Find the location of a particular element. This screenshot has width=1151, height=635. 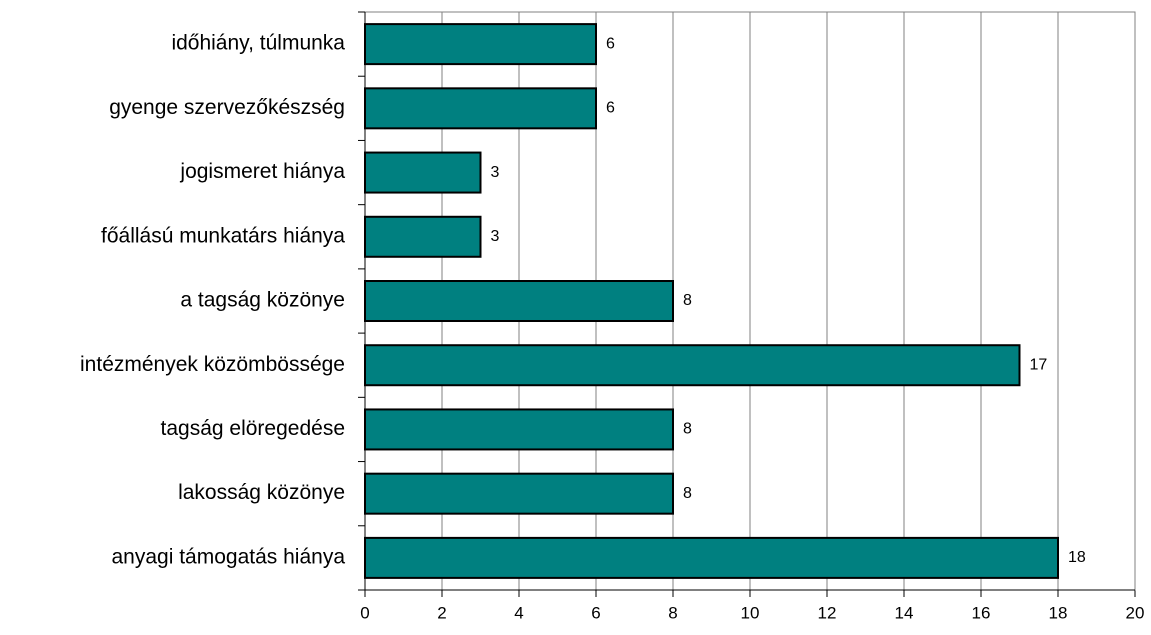

y-tick-label: időhiány, túlmunka is located at coordinates (258, 43).